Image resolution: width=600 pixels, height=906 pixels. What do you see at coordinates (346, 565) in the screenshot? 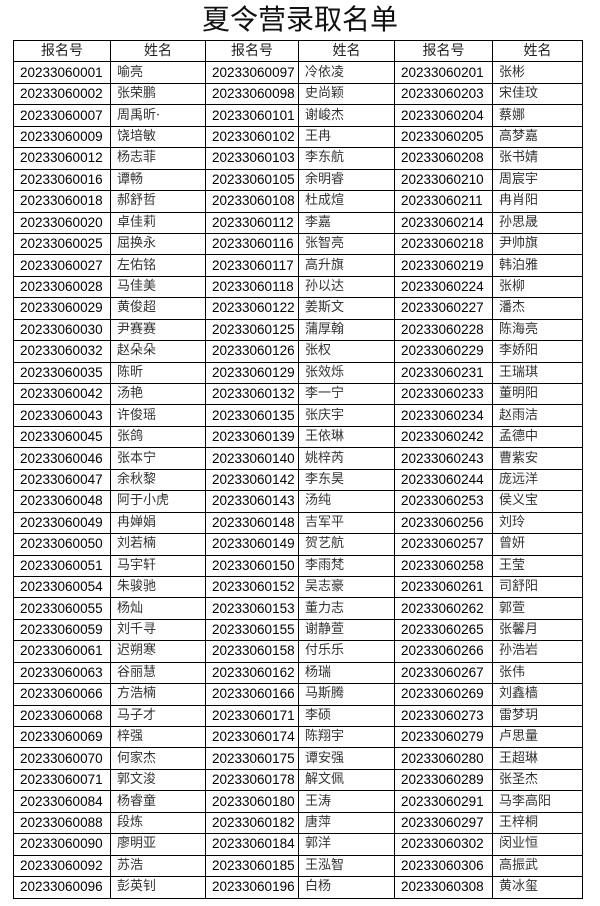
I see `name-cell: 李雨梵` at bounding box center [346, 565].